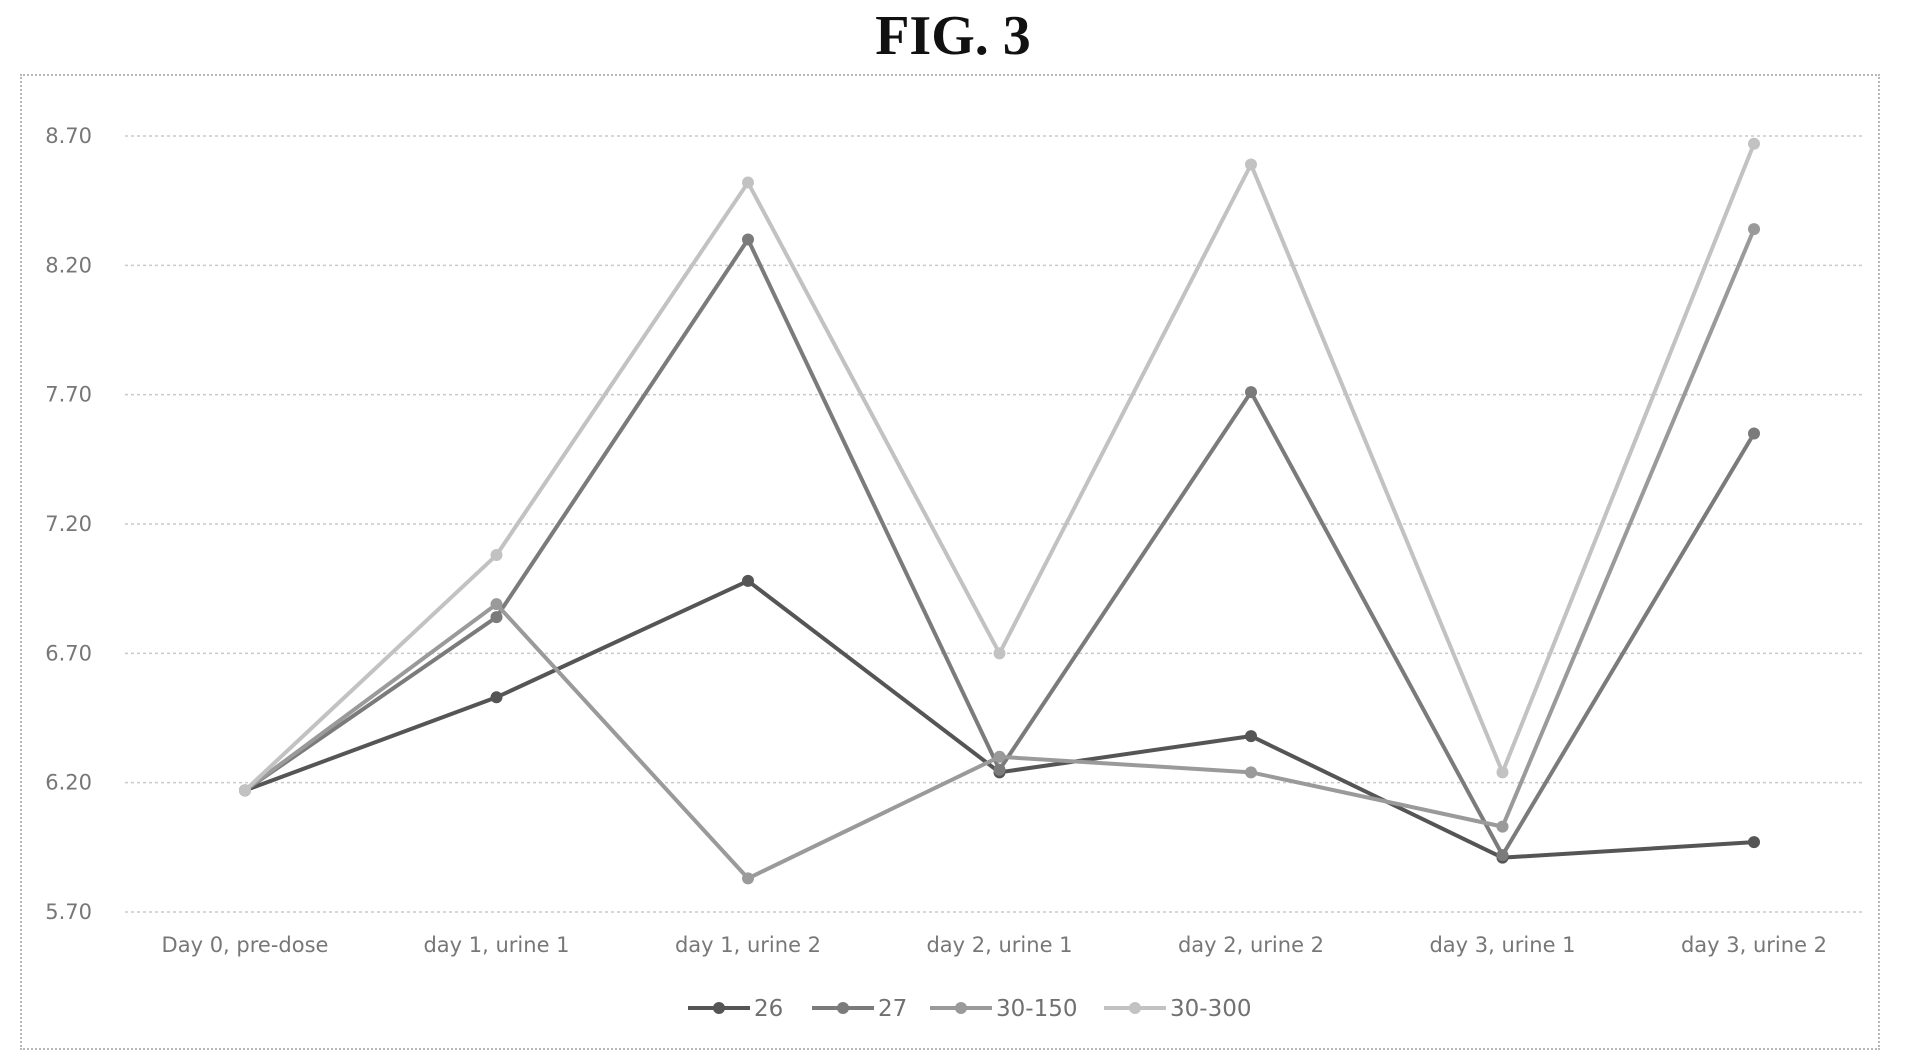 The width and height of the screenshot is (1906, 1064). I want to click on legend-item: 30-300, so click(1177, 1009).